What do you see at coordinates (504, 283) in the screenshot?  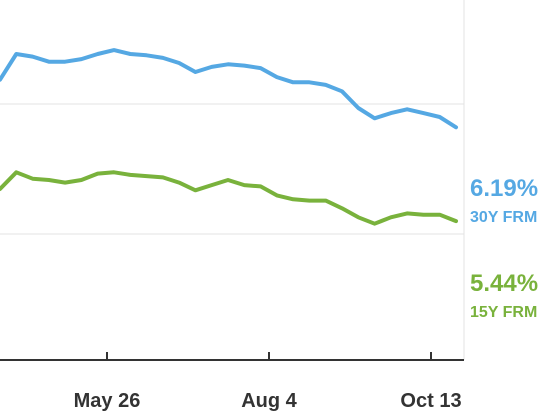 I see `end-value-15y-frm: 5.44%` at bounding box center [504, 283].